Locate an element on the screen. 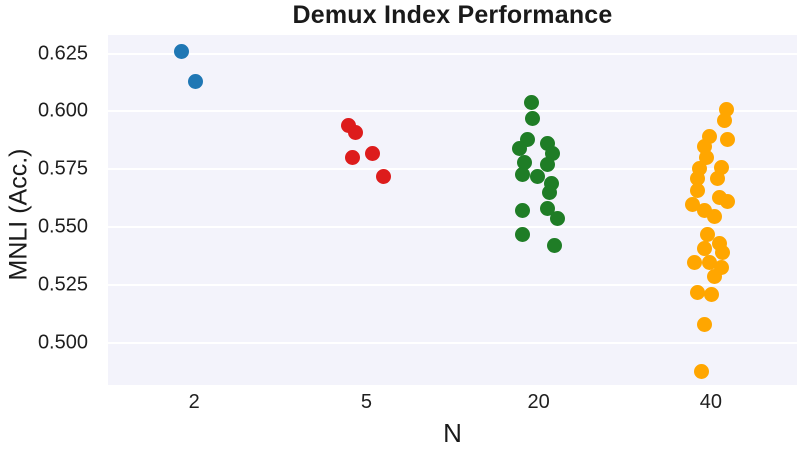 This screenshot has width=806, height=460. y-tick-label: 0.625 is located at coordinates (62, 53).